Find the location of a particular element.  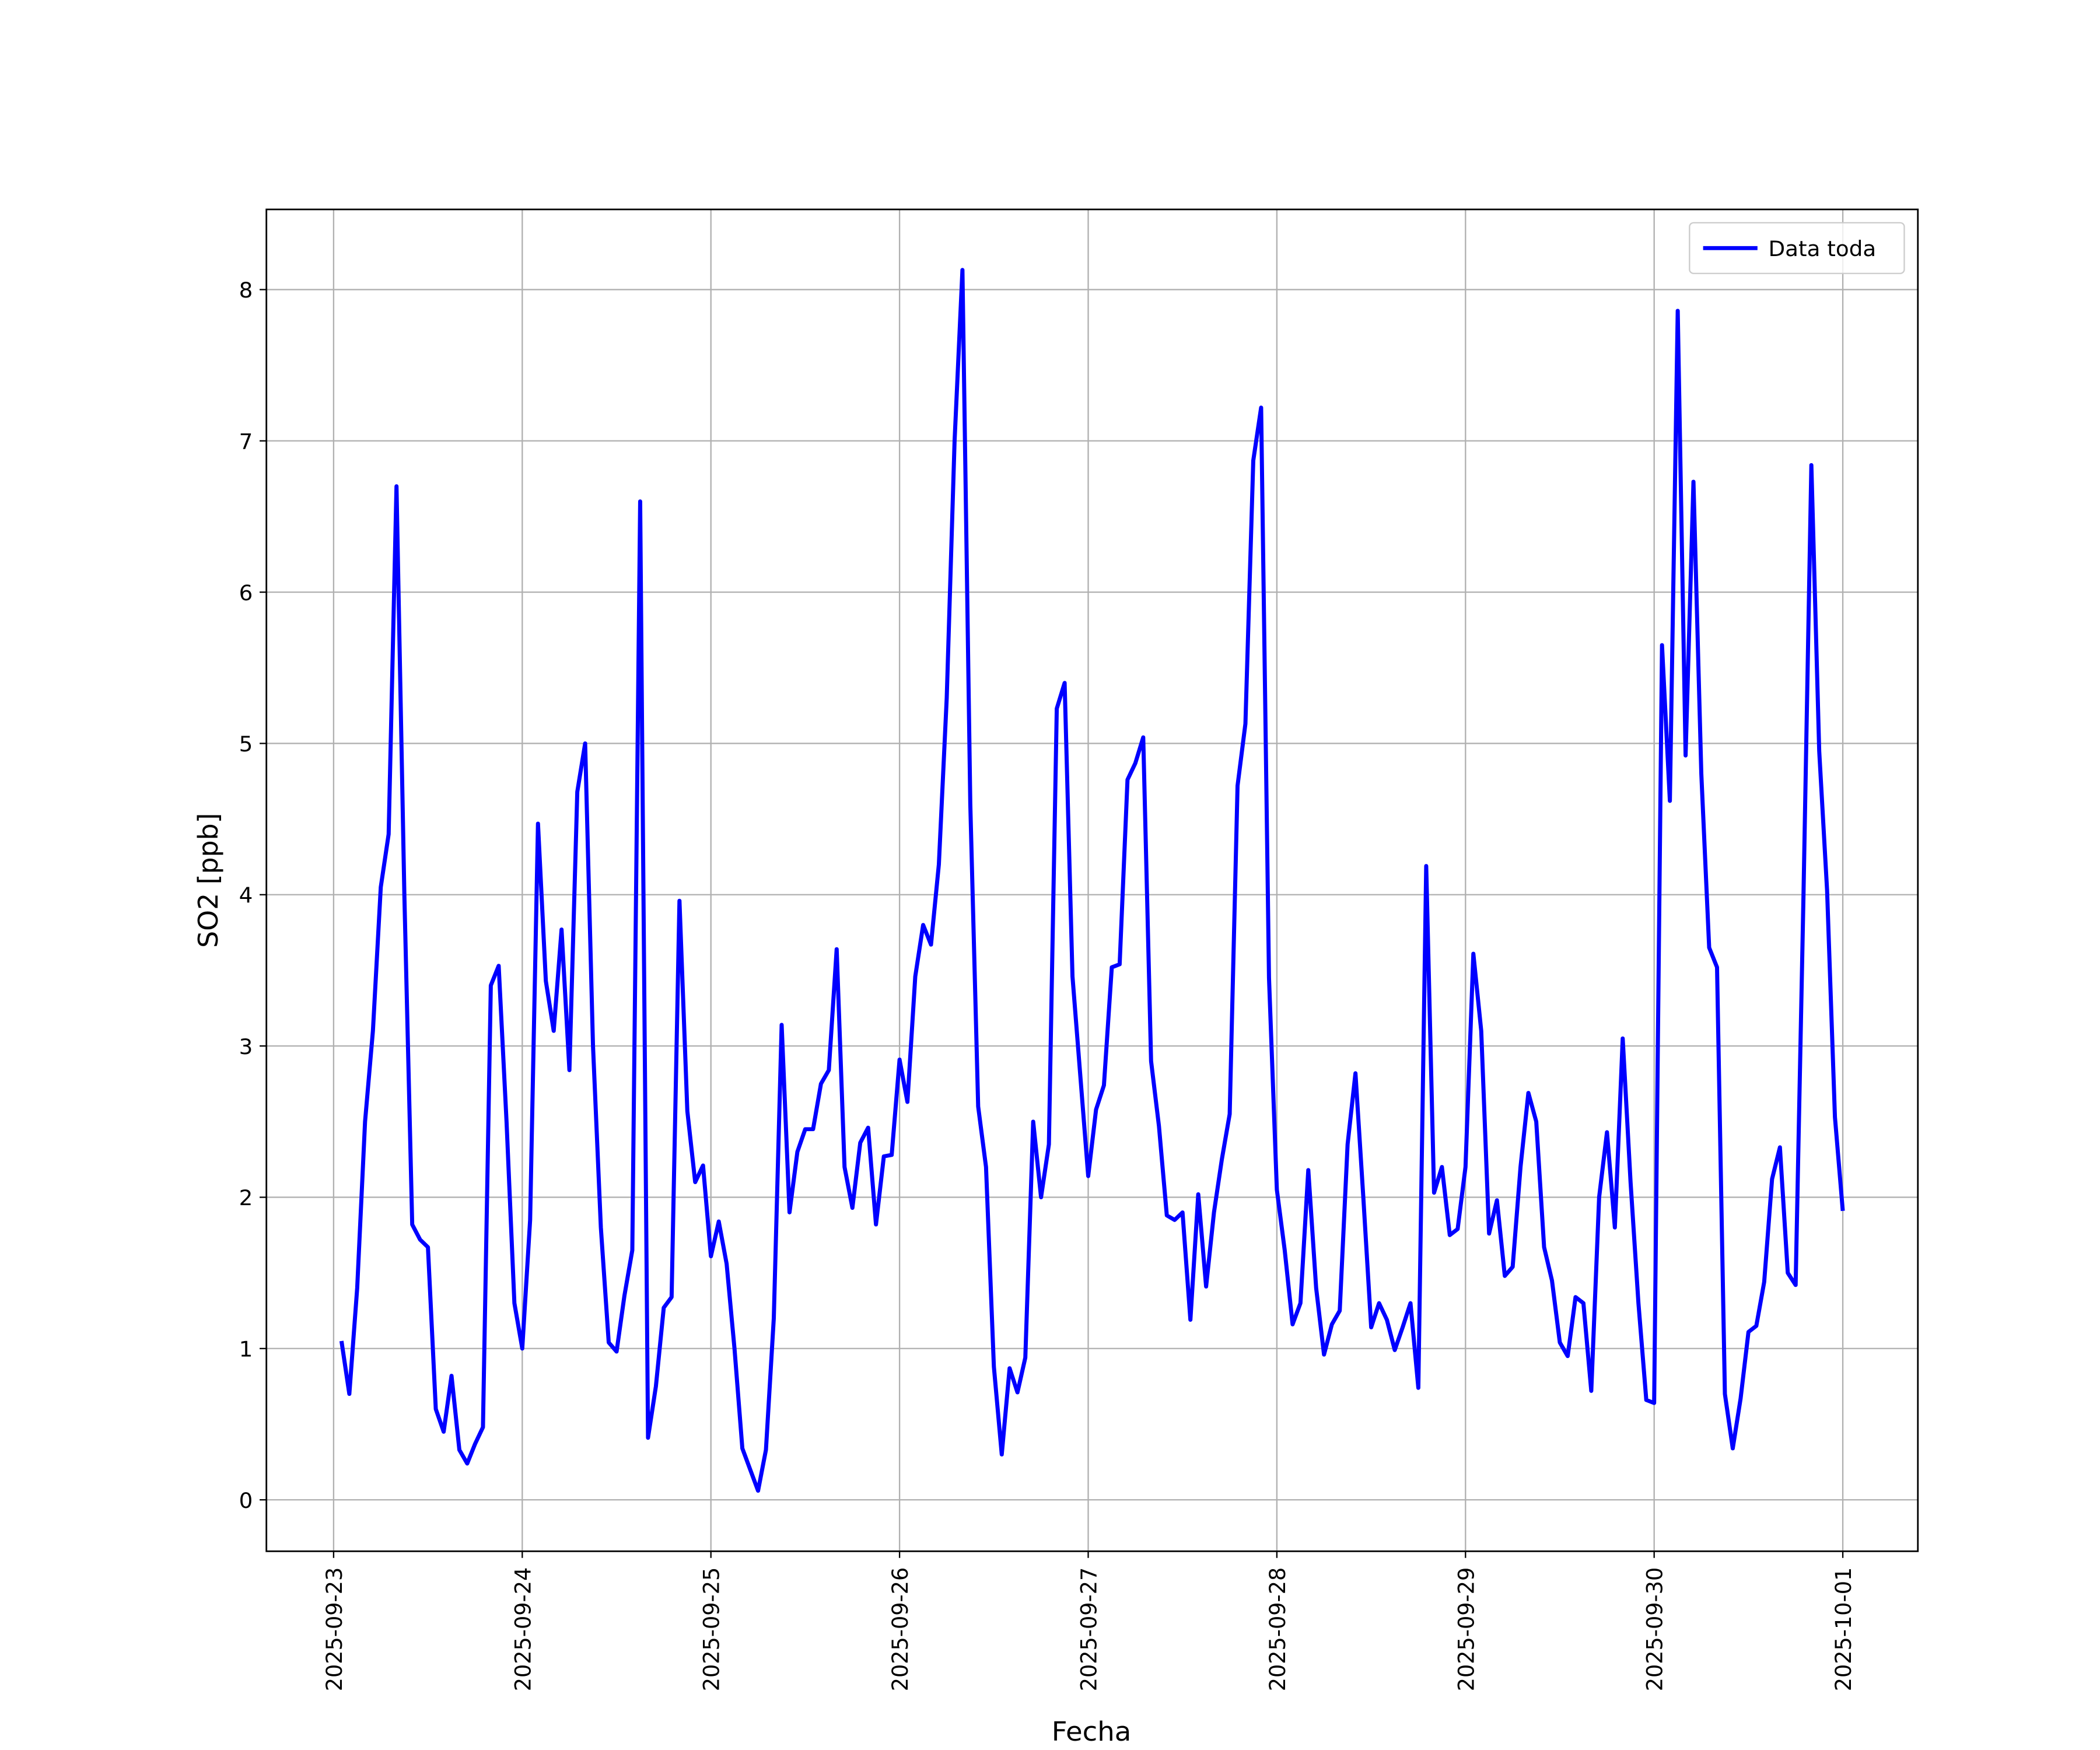

y-tick-label: 7 is located at coordinates (246, 441).